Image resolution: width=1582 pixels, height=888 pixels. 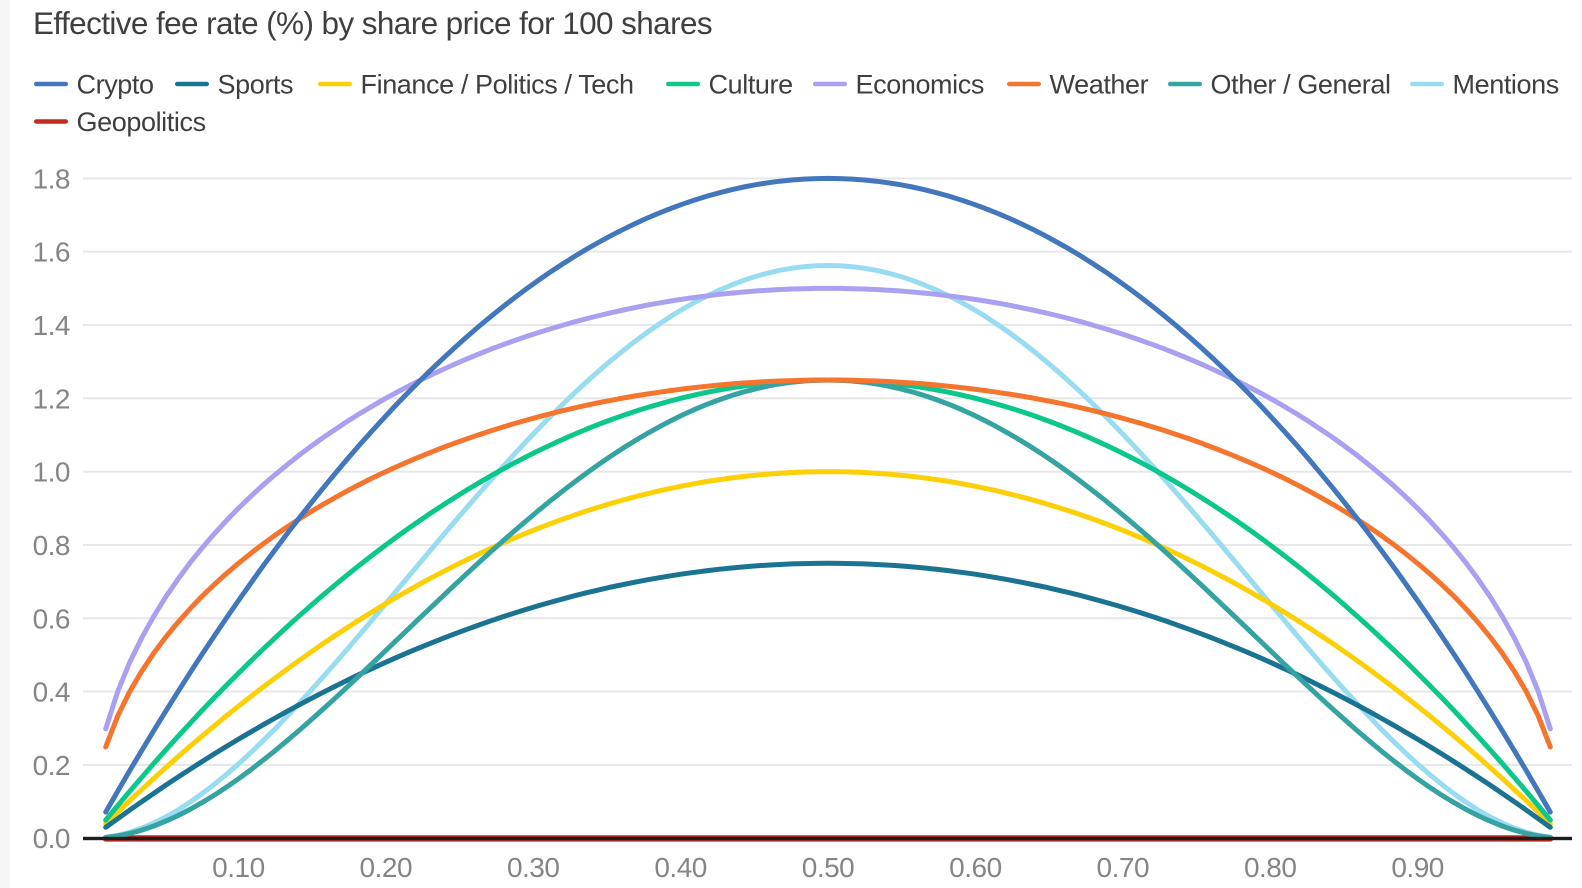 What do you see at coordinates (1270, 867) in the screenshot?
I see `svg-text: 0.80` at bounding box center [1270, 867].